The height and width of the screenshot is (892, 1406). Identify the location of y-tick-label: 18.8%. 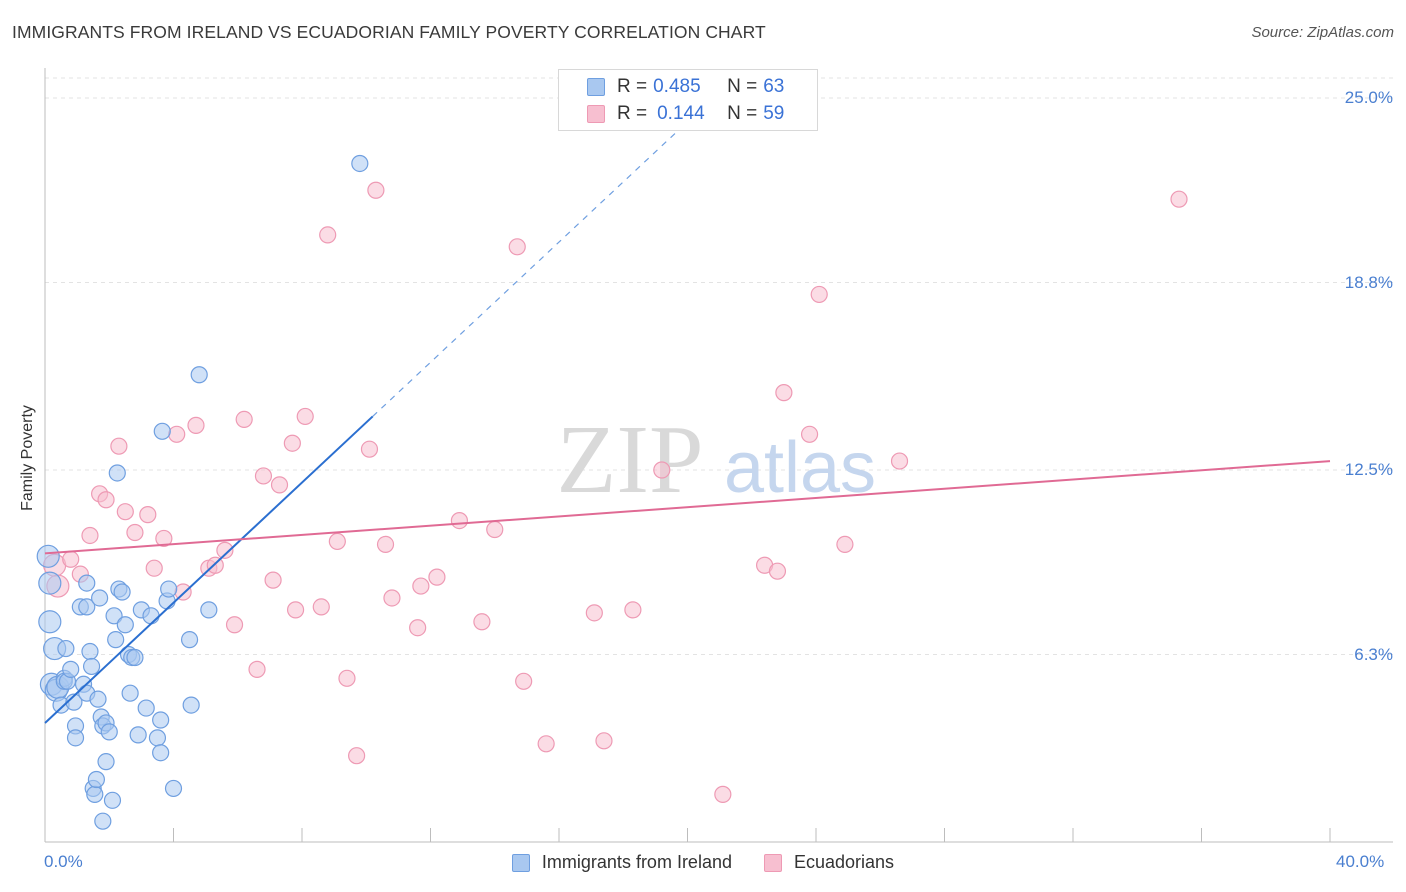
(1368, 282).